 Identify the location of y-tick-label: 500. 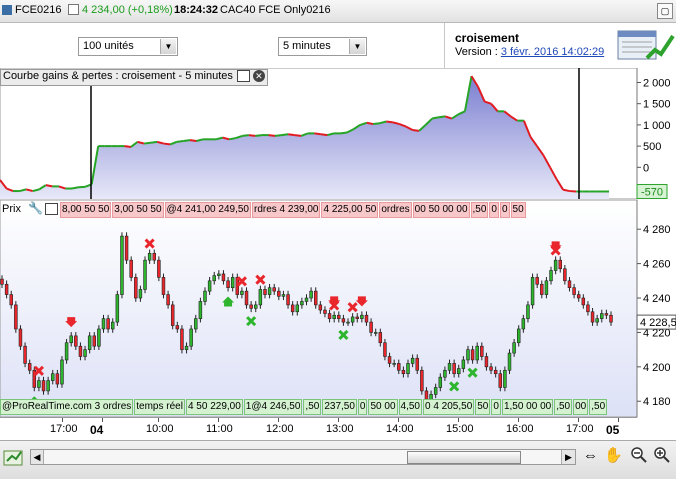
(652, 147).